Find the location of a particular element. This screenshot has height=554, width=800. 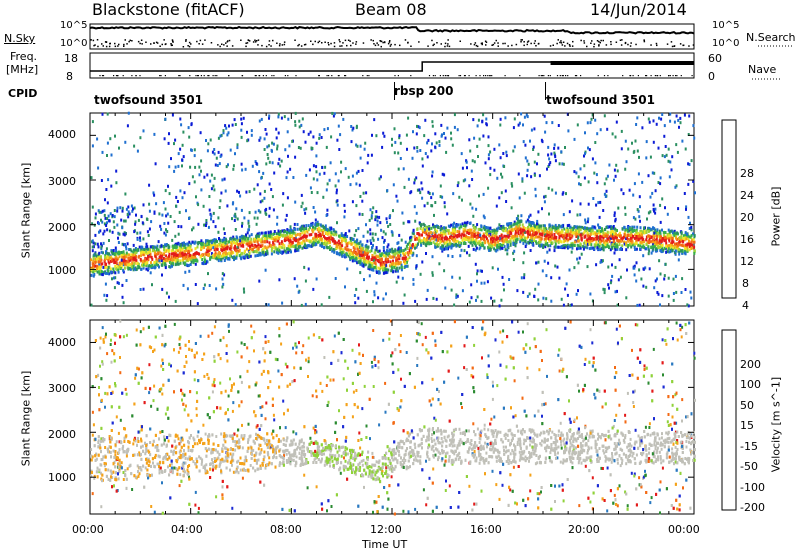

station-title: Blackstone (fitACF) is located at coordinates (168, 9).